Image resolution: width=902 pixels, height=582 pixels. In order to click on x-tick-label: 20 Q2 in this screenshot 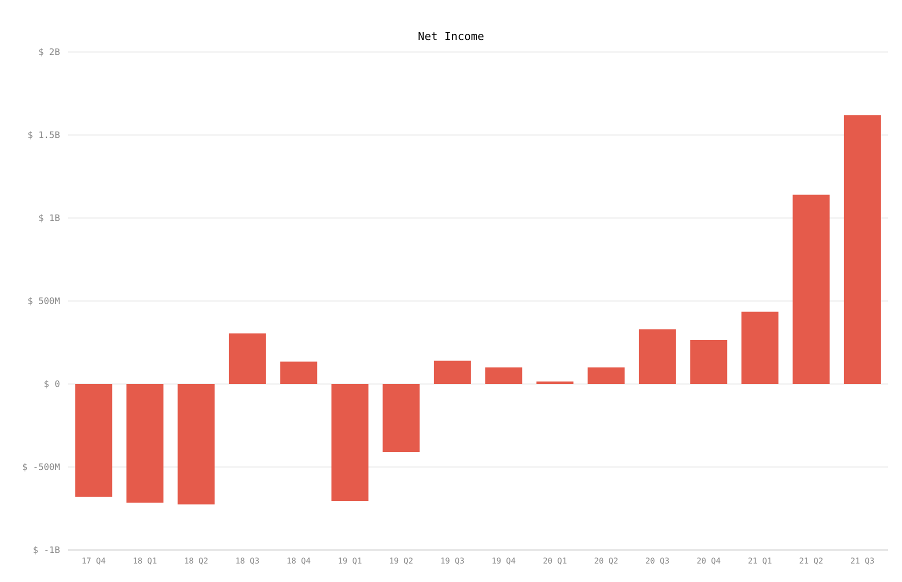, I will do `click(606, 561)`.